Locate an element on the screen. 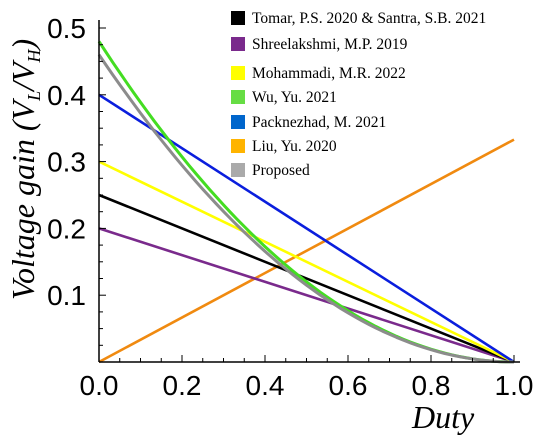 The width and height of the screenshot is (550, 440). y-tick-label: 0.3 is located at coordinates (66, 162).